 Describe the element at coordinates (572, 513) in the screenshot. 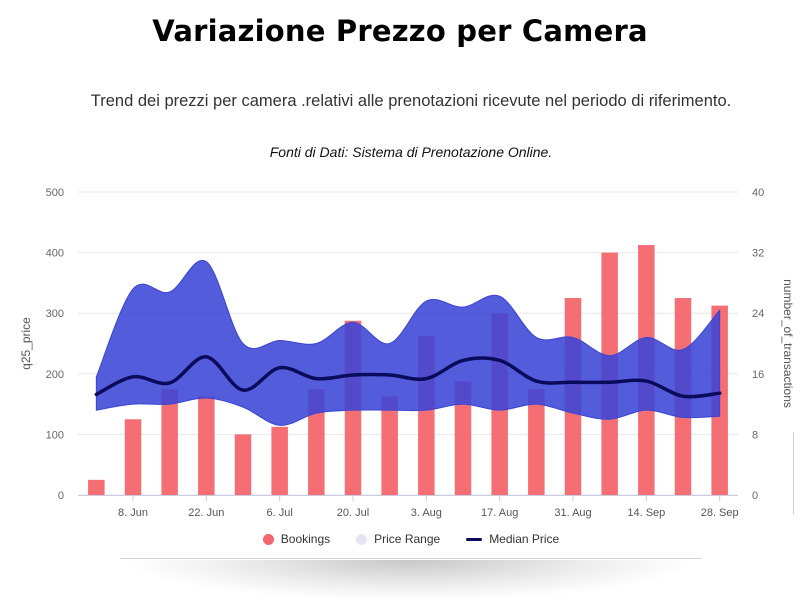

I see `x-tick-label: 31. Aug` at that location.